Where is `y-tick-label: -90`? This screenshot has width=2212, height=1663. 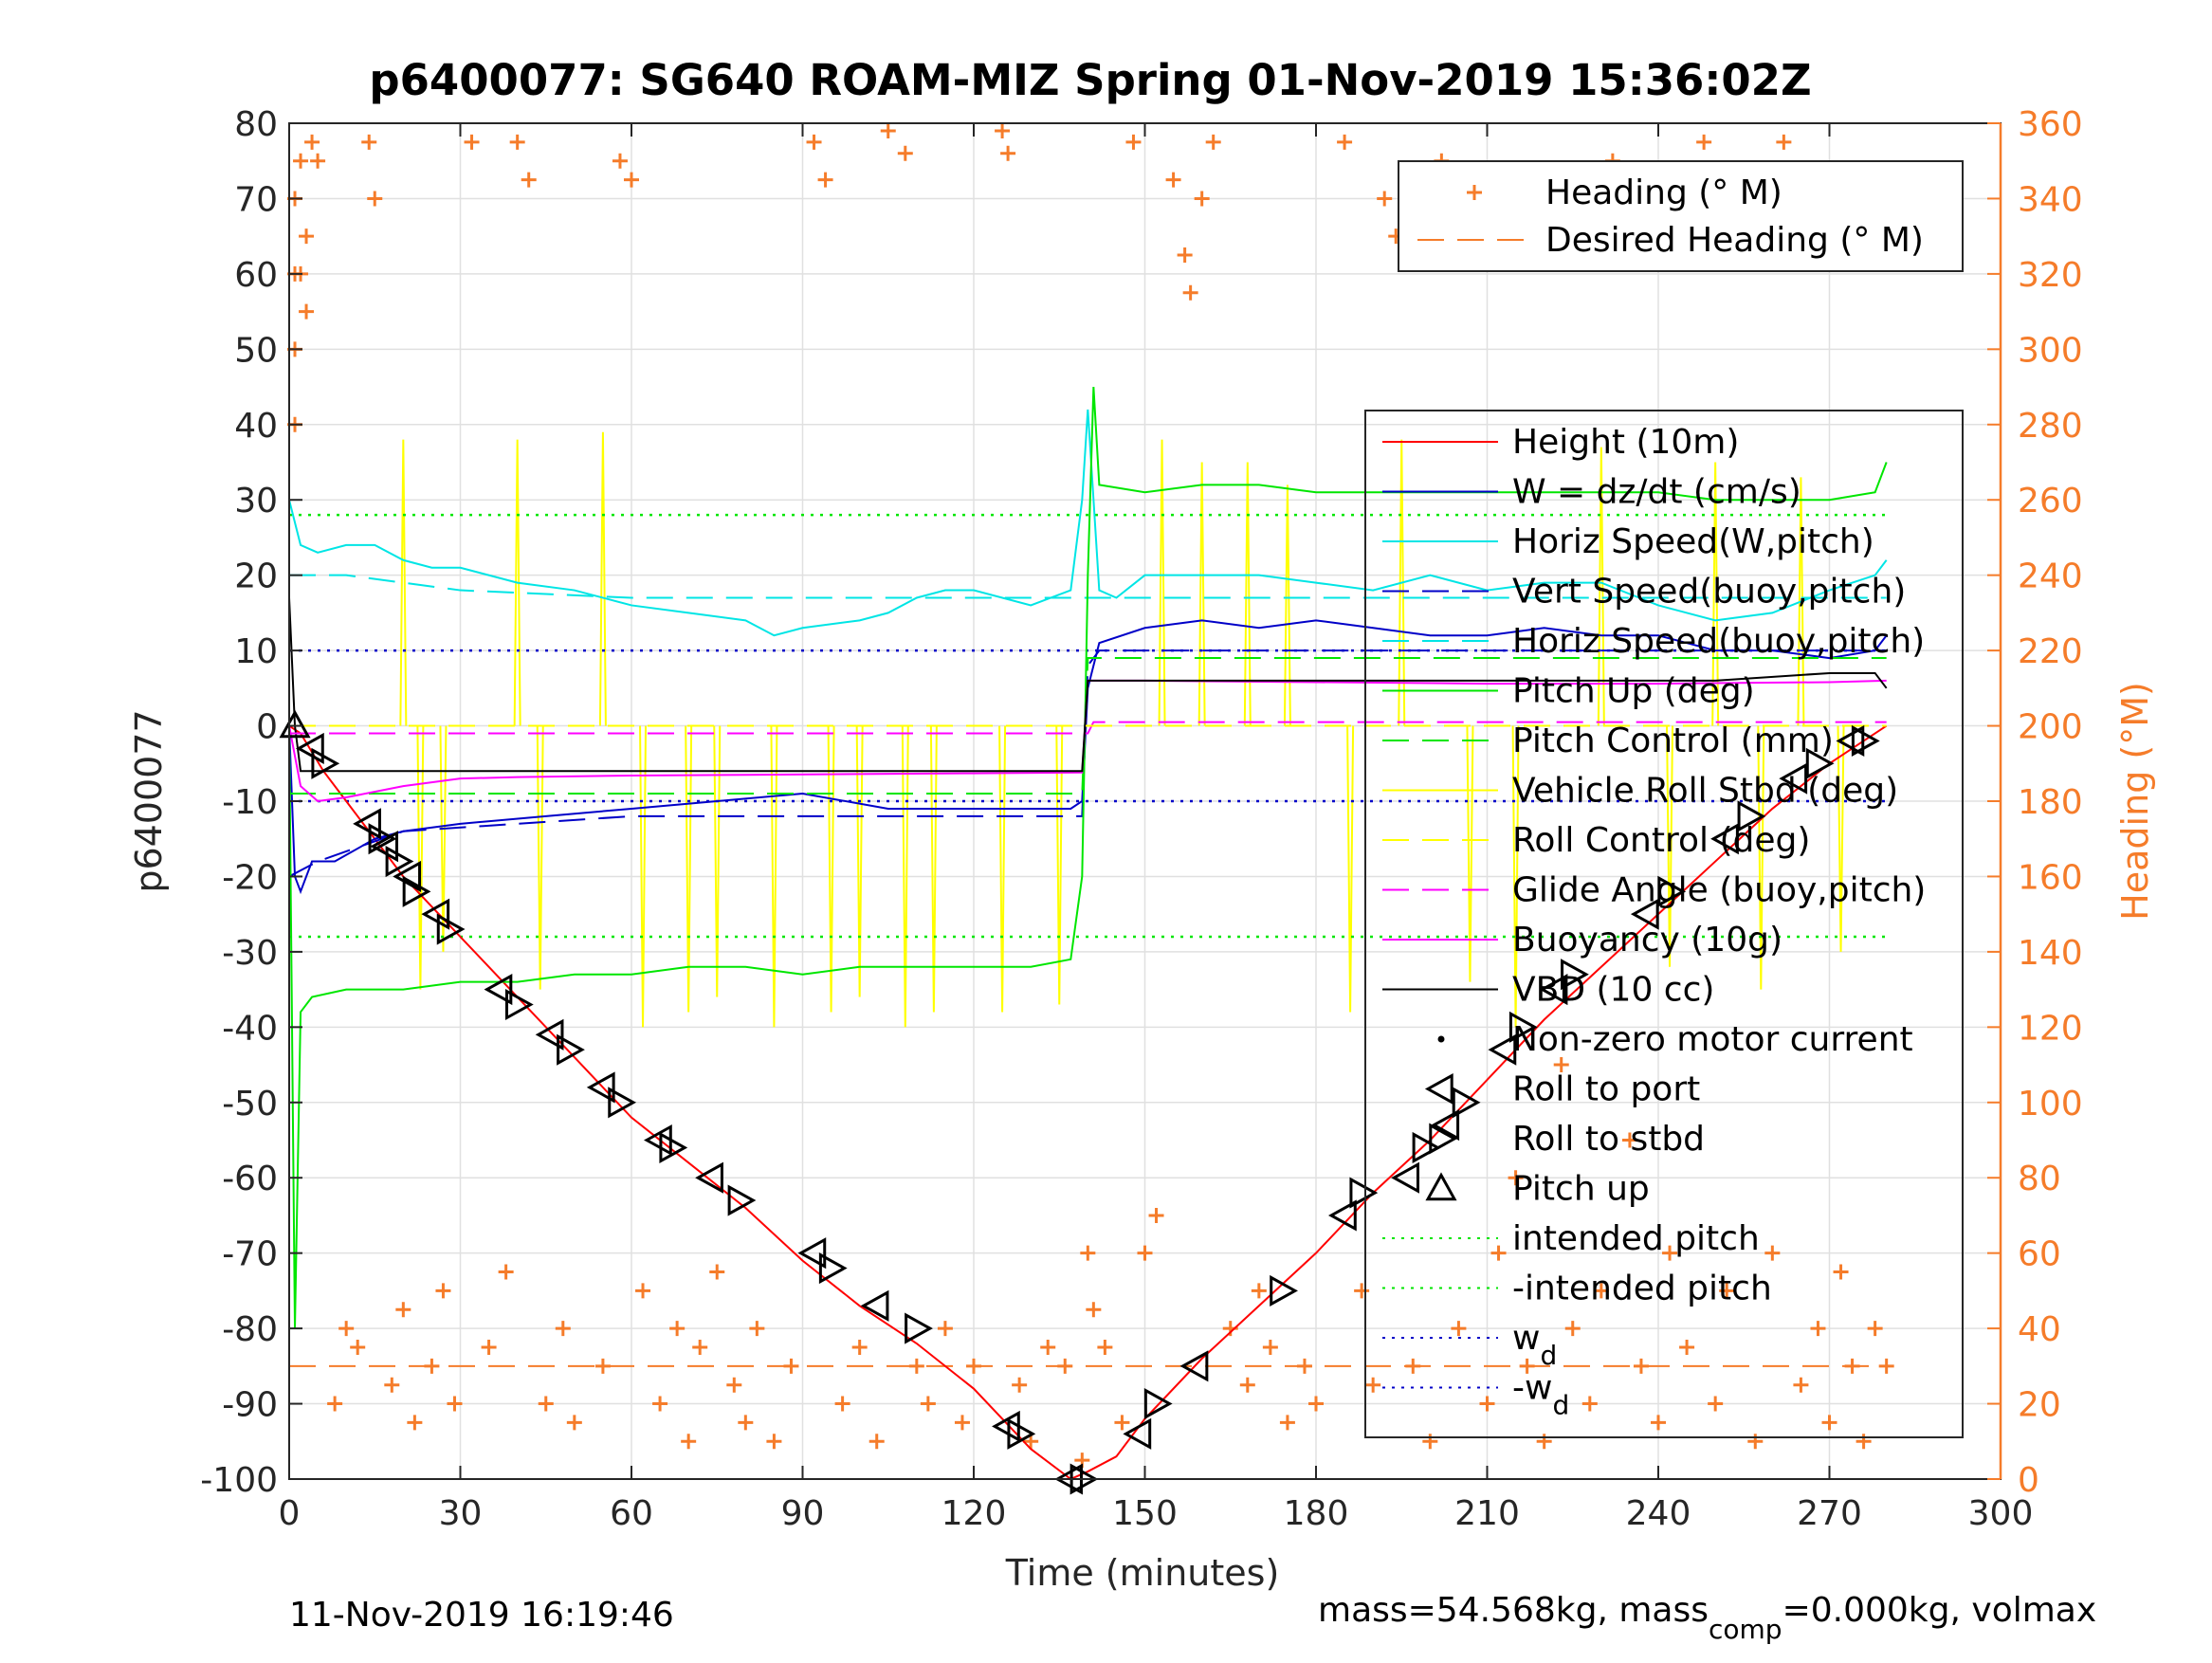 y-tick-label: -90 is located at coordinates (250, 1405).